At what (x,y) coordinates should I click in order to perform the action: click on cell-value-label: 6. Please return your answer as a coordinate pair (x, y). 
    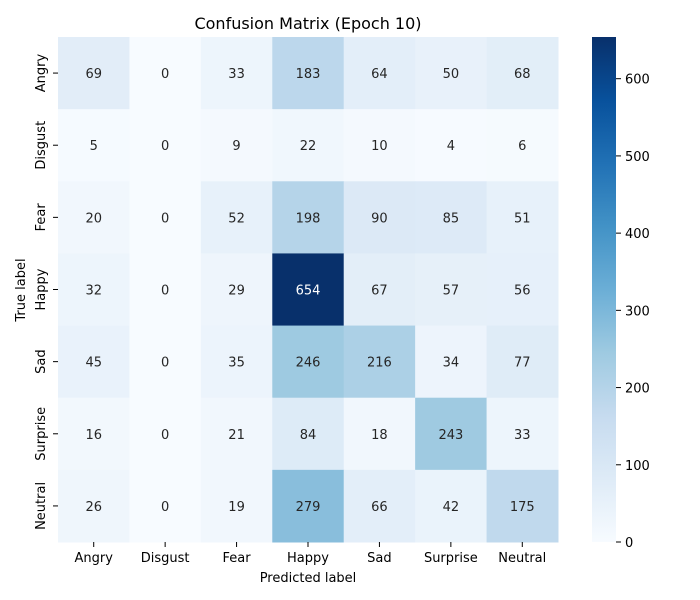
    Looking at the image, I should click on (522, 146).